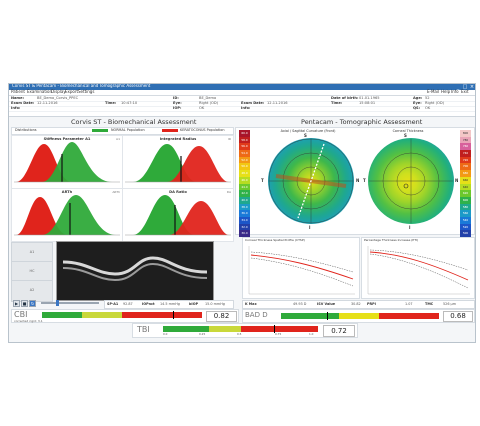 Image resolution: width=480 pixels, height=426 pixels. Describe the element at coordinates (458, 87) in the screenshot. I see `minimize-button: _` at that location.